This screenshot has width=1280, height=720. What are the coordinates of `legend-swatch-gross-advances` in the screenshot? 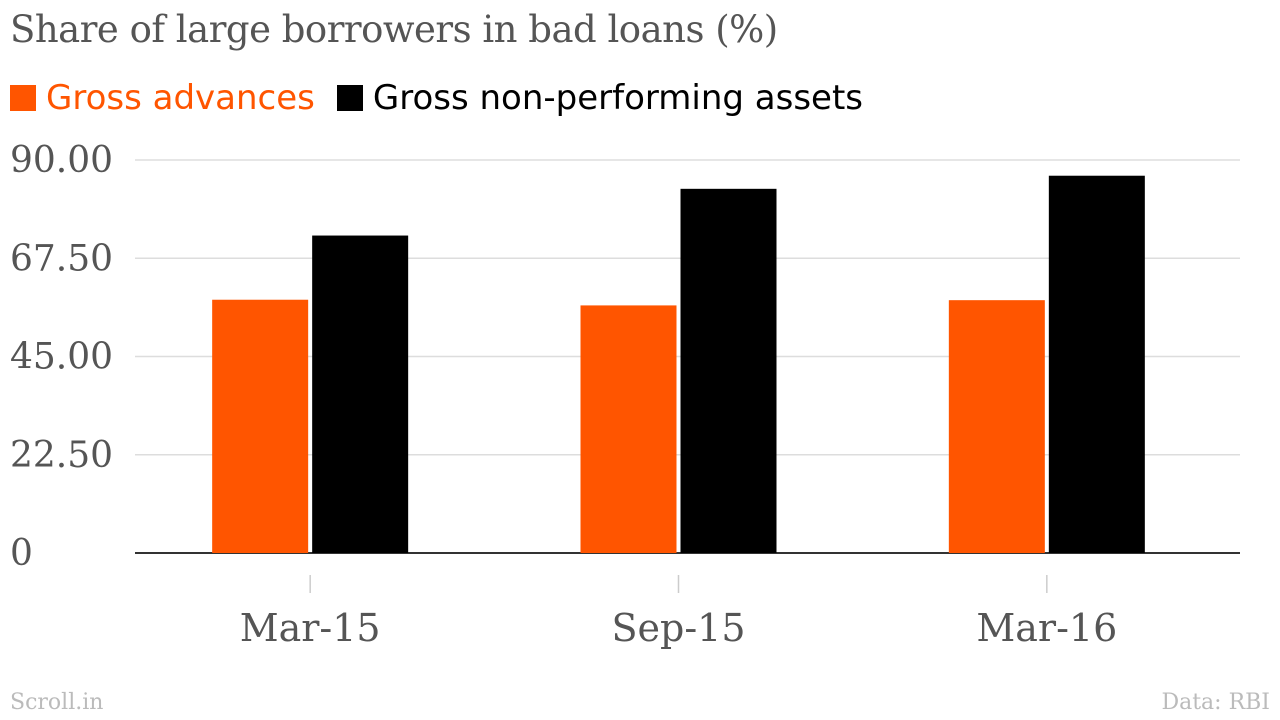 It's located at (23, 98).